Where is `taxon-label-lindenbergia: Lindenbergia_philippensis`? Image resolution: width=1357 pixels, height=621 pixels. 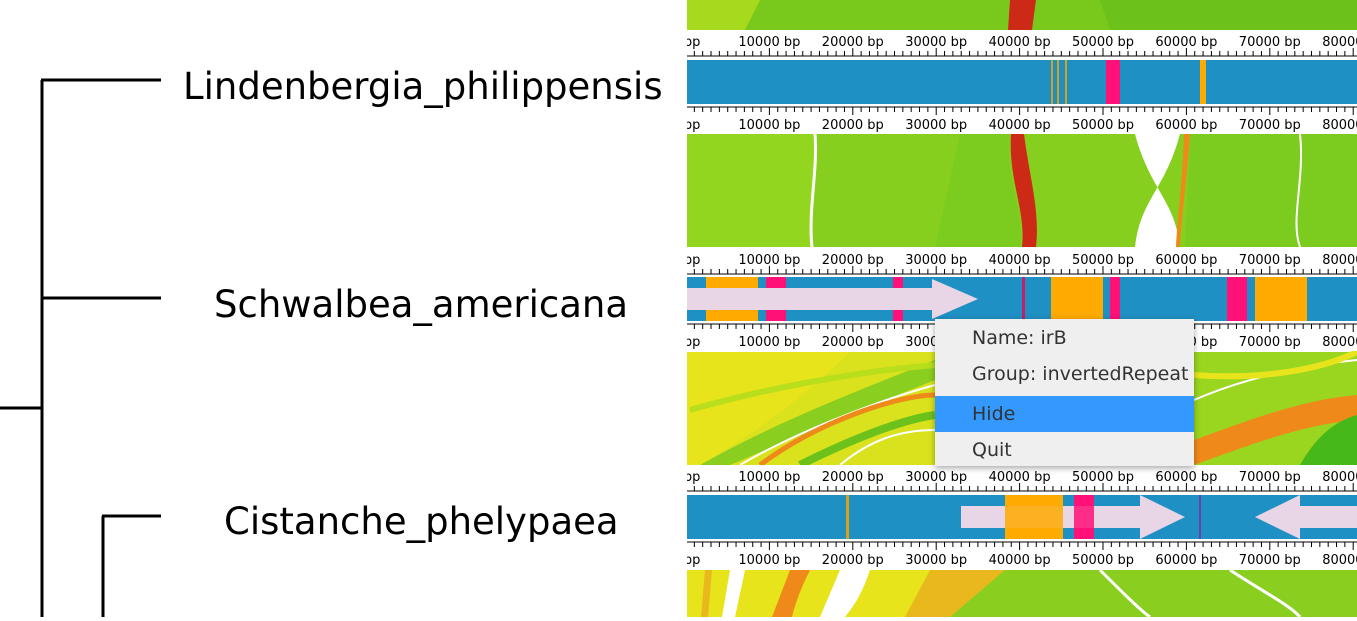 taxon-label-lindenbergia: Lindenbergia_philippensis is located at coordinates (423, 86).